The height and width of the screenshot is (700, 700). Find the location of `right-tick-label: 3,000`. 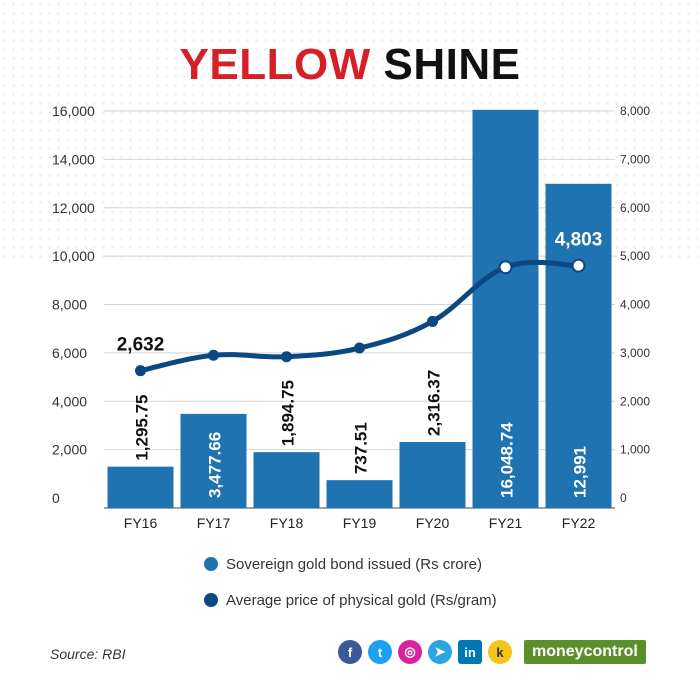

right-tick-label: 3,000 is located at coordinates (635, 353).